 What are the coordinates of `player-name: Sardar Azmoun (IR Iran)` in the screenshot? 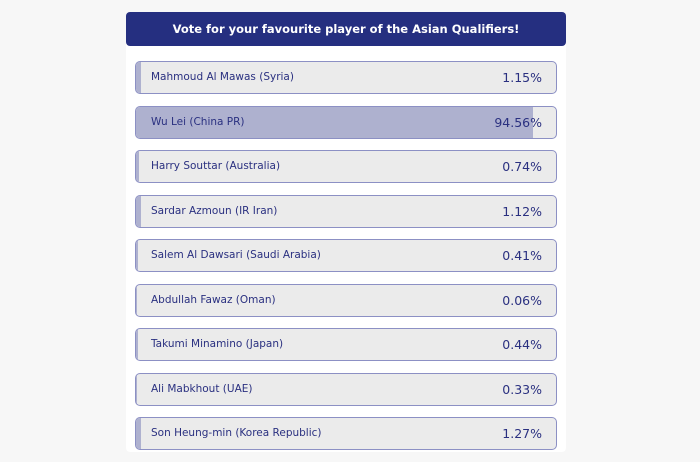 It's located at (214, 211).